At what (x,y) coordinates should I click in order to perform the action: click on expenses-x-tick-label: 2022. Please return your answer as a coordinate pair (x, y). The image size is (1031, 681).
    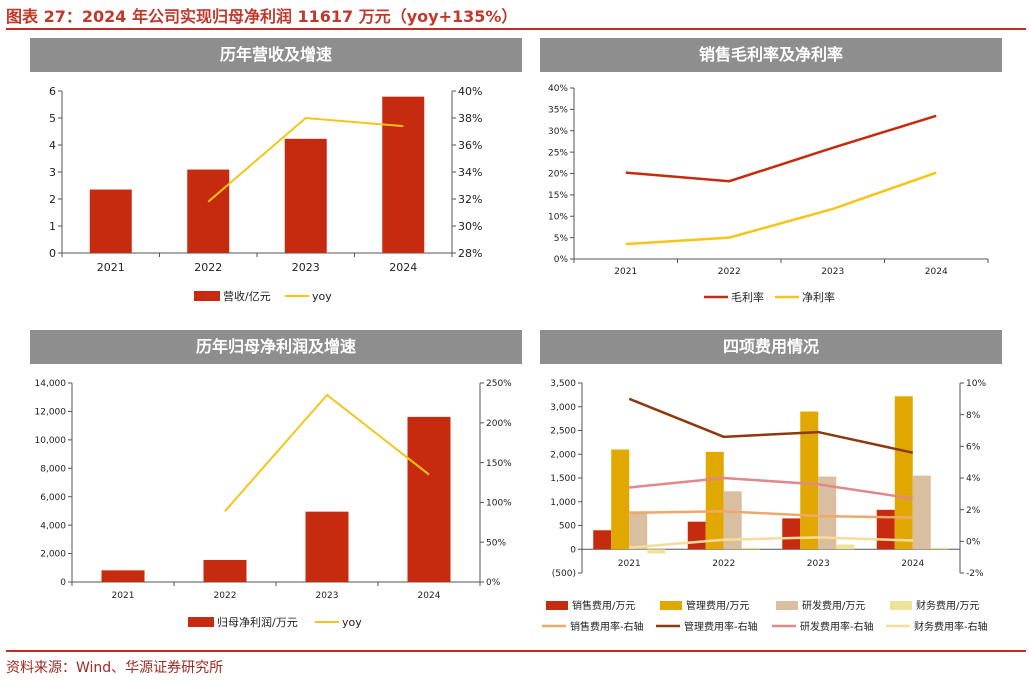
    Looking at the image, I should click on (723, 564).